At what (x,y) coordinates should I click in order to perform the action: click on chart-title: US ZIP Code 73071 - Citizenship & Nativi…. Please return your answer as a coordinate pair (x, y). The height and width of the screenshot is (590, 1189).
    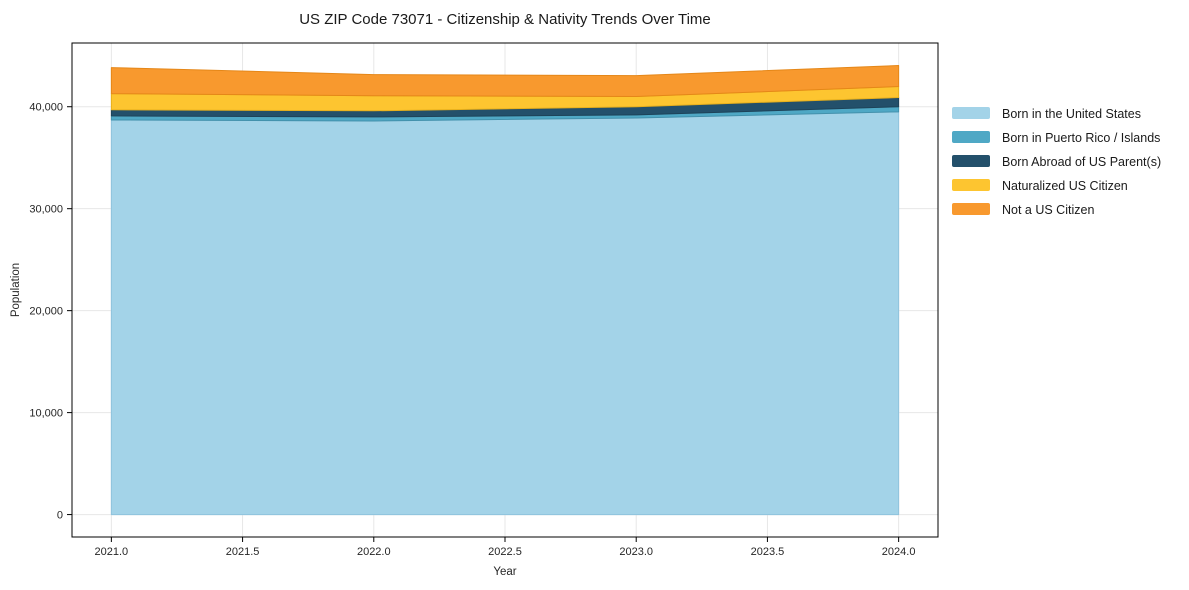
    Looking at the image, I should click on (505, 19).